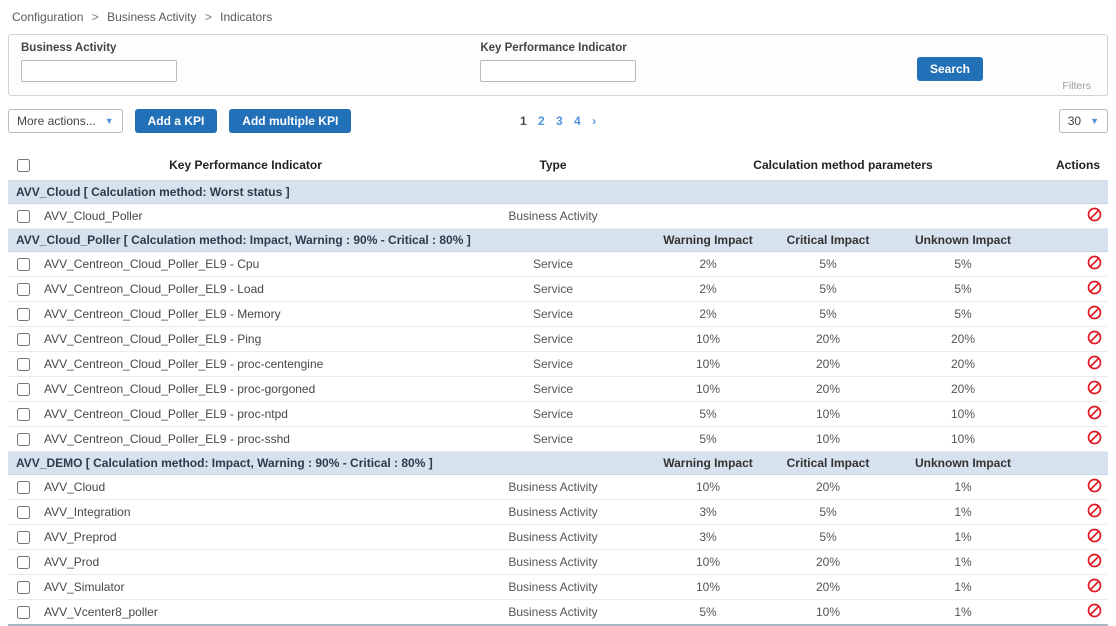 This screenshot has height=626, width=1116. Describe the element at coordinates (963, 240) in the screenshot. I see `unknown-impact-subheader: Unknown Impact` at that location.